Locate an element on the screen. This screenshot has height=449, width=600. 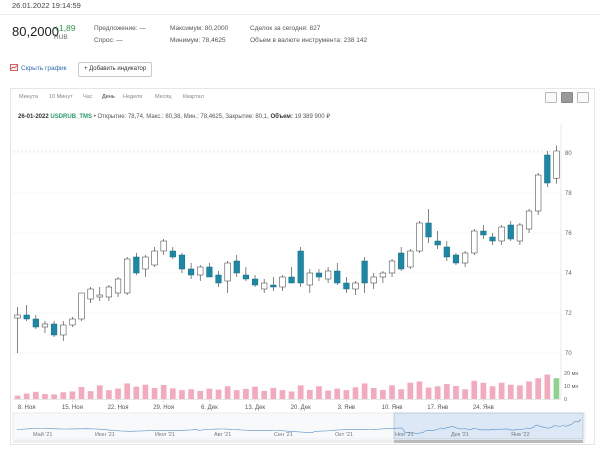
timeframe-tab: Неделя is located at coordinates (133, 97).